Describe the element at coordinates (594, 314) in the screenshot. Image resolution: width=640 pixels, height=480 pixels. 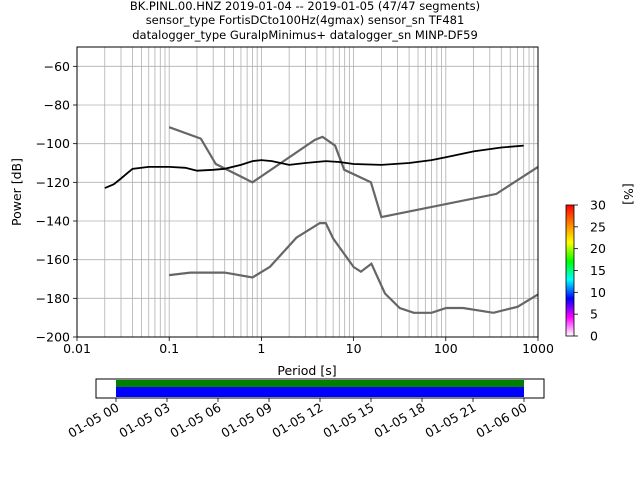
I see `colorbar-tick-label: 5` at that location.